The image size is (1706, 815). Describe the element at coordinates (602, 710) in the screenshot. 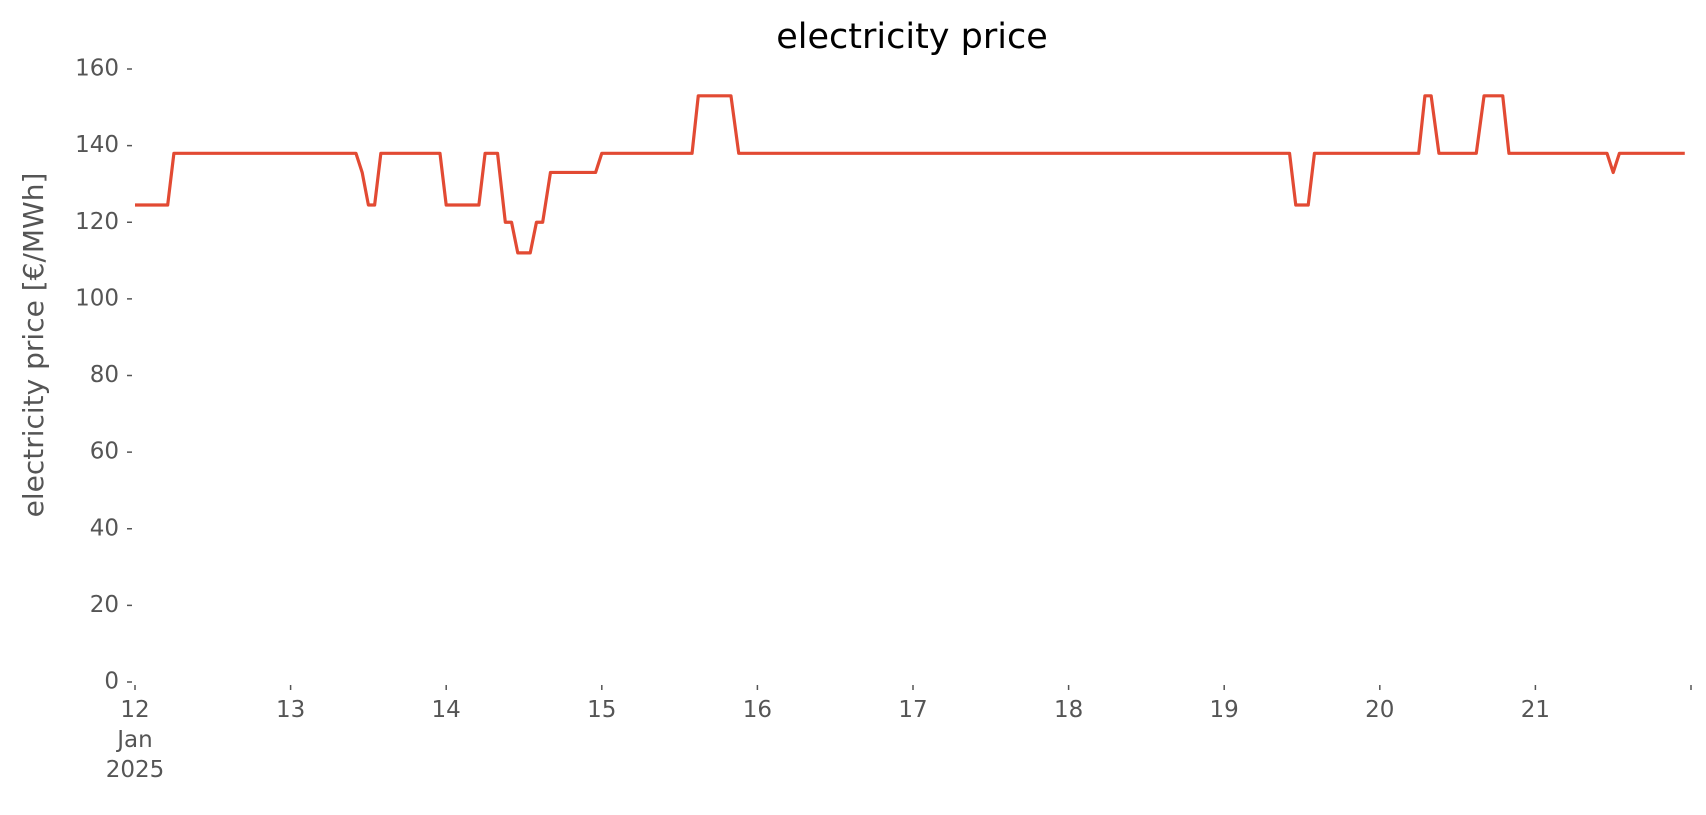

I see `x-tick-label: 15` at that location.